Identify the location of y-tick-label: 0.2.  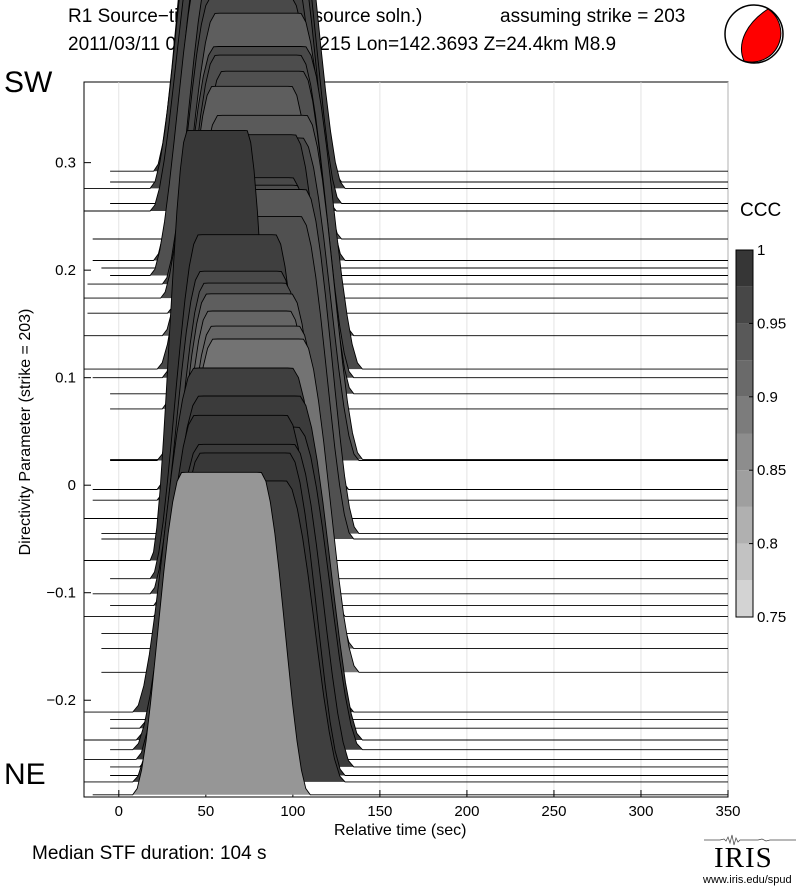
(65, 270).